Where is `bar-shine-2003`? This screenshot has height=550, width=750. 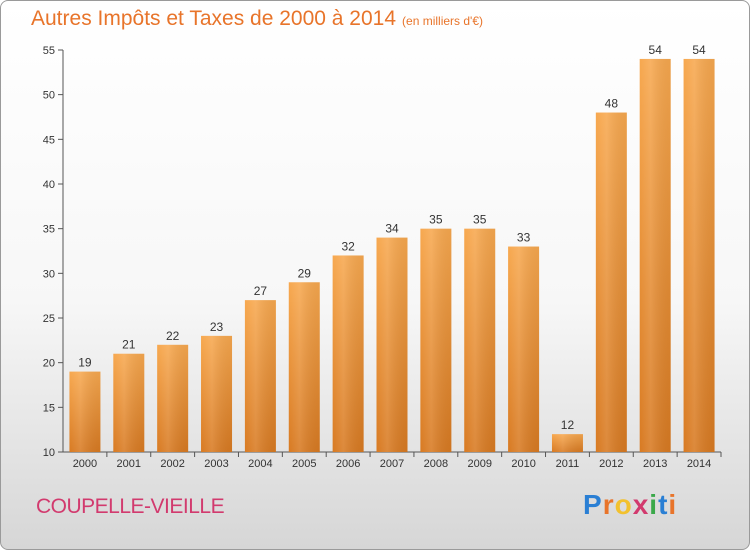
bar-shine-2003 is located at coordinates (217, 393).